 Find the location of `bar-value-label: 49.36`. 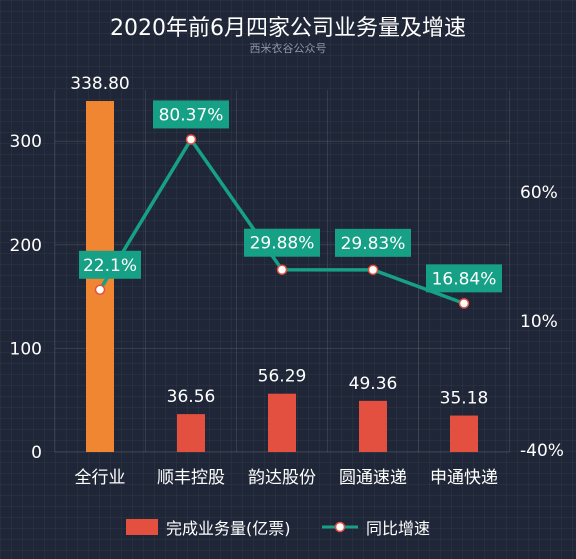

bar-value-label: 49.36 is located at coordinates (373, 384).